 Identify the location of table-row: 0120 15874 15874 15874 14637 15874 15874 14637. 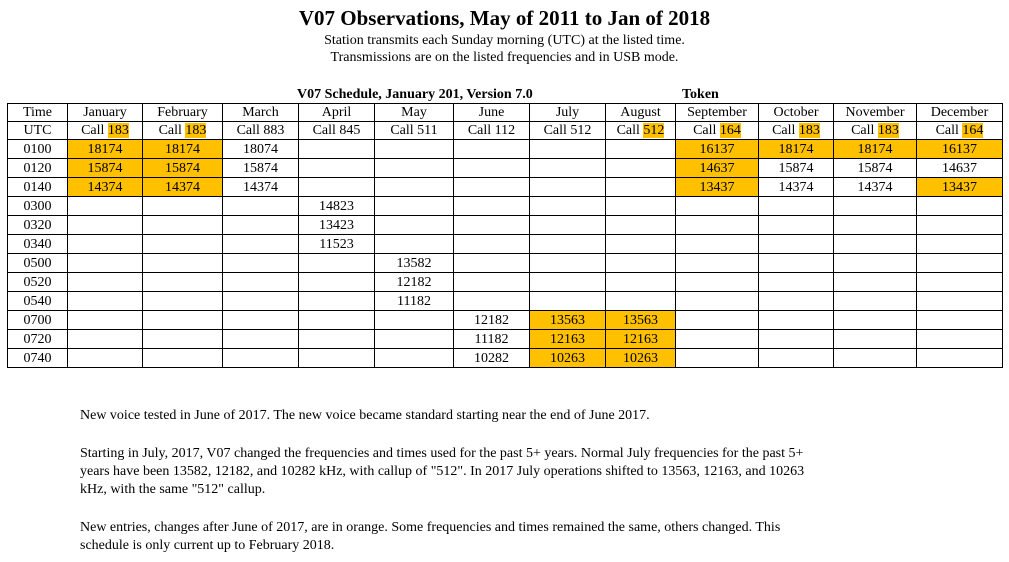
(505, 168).